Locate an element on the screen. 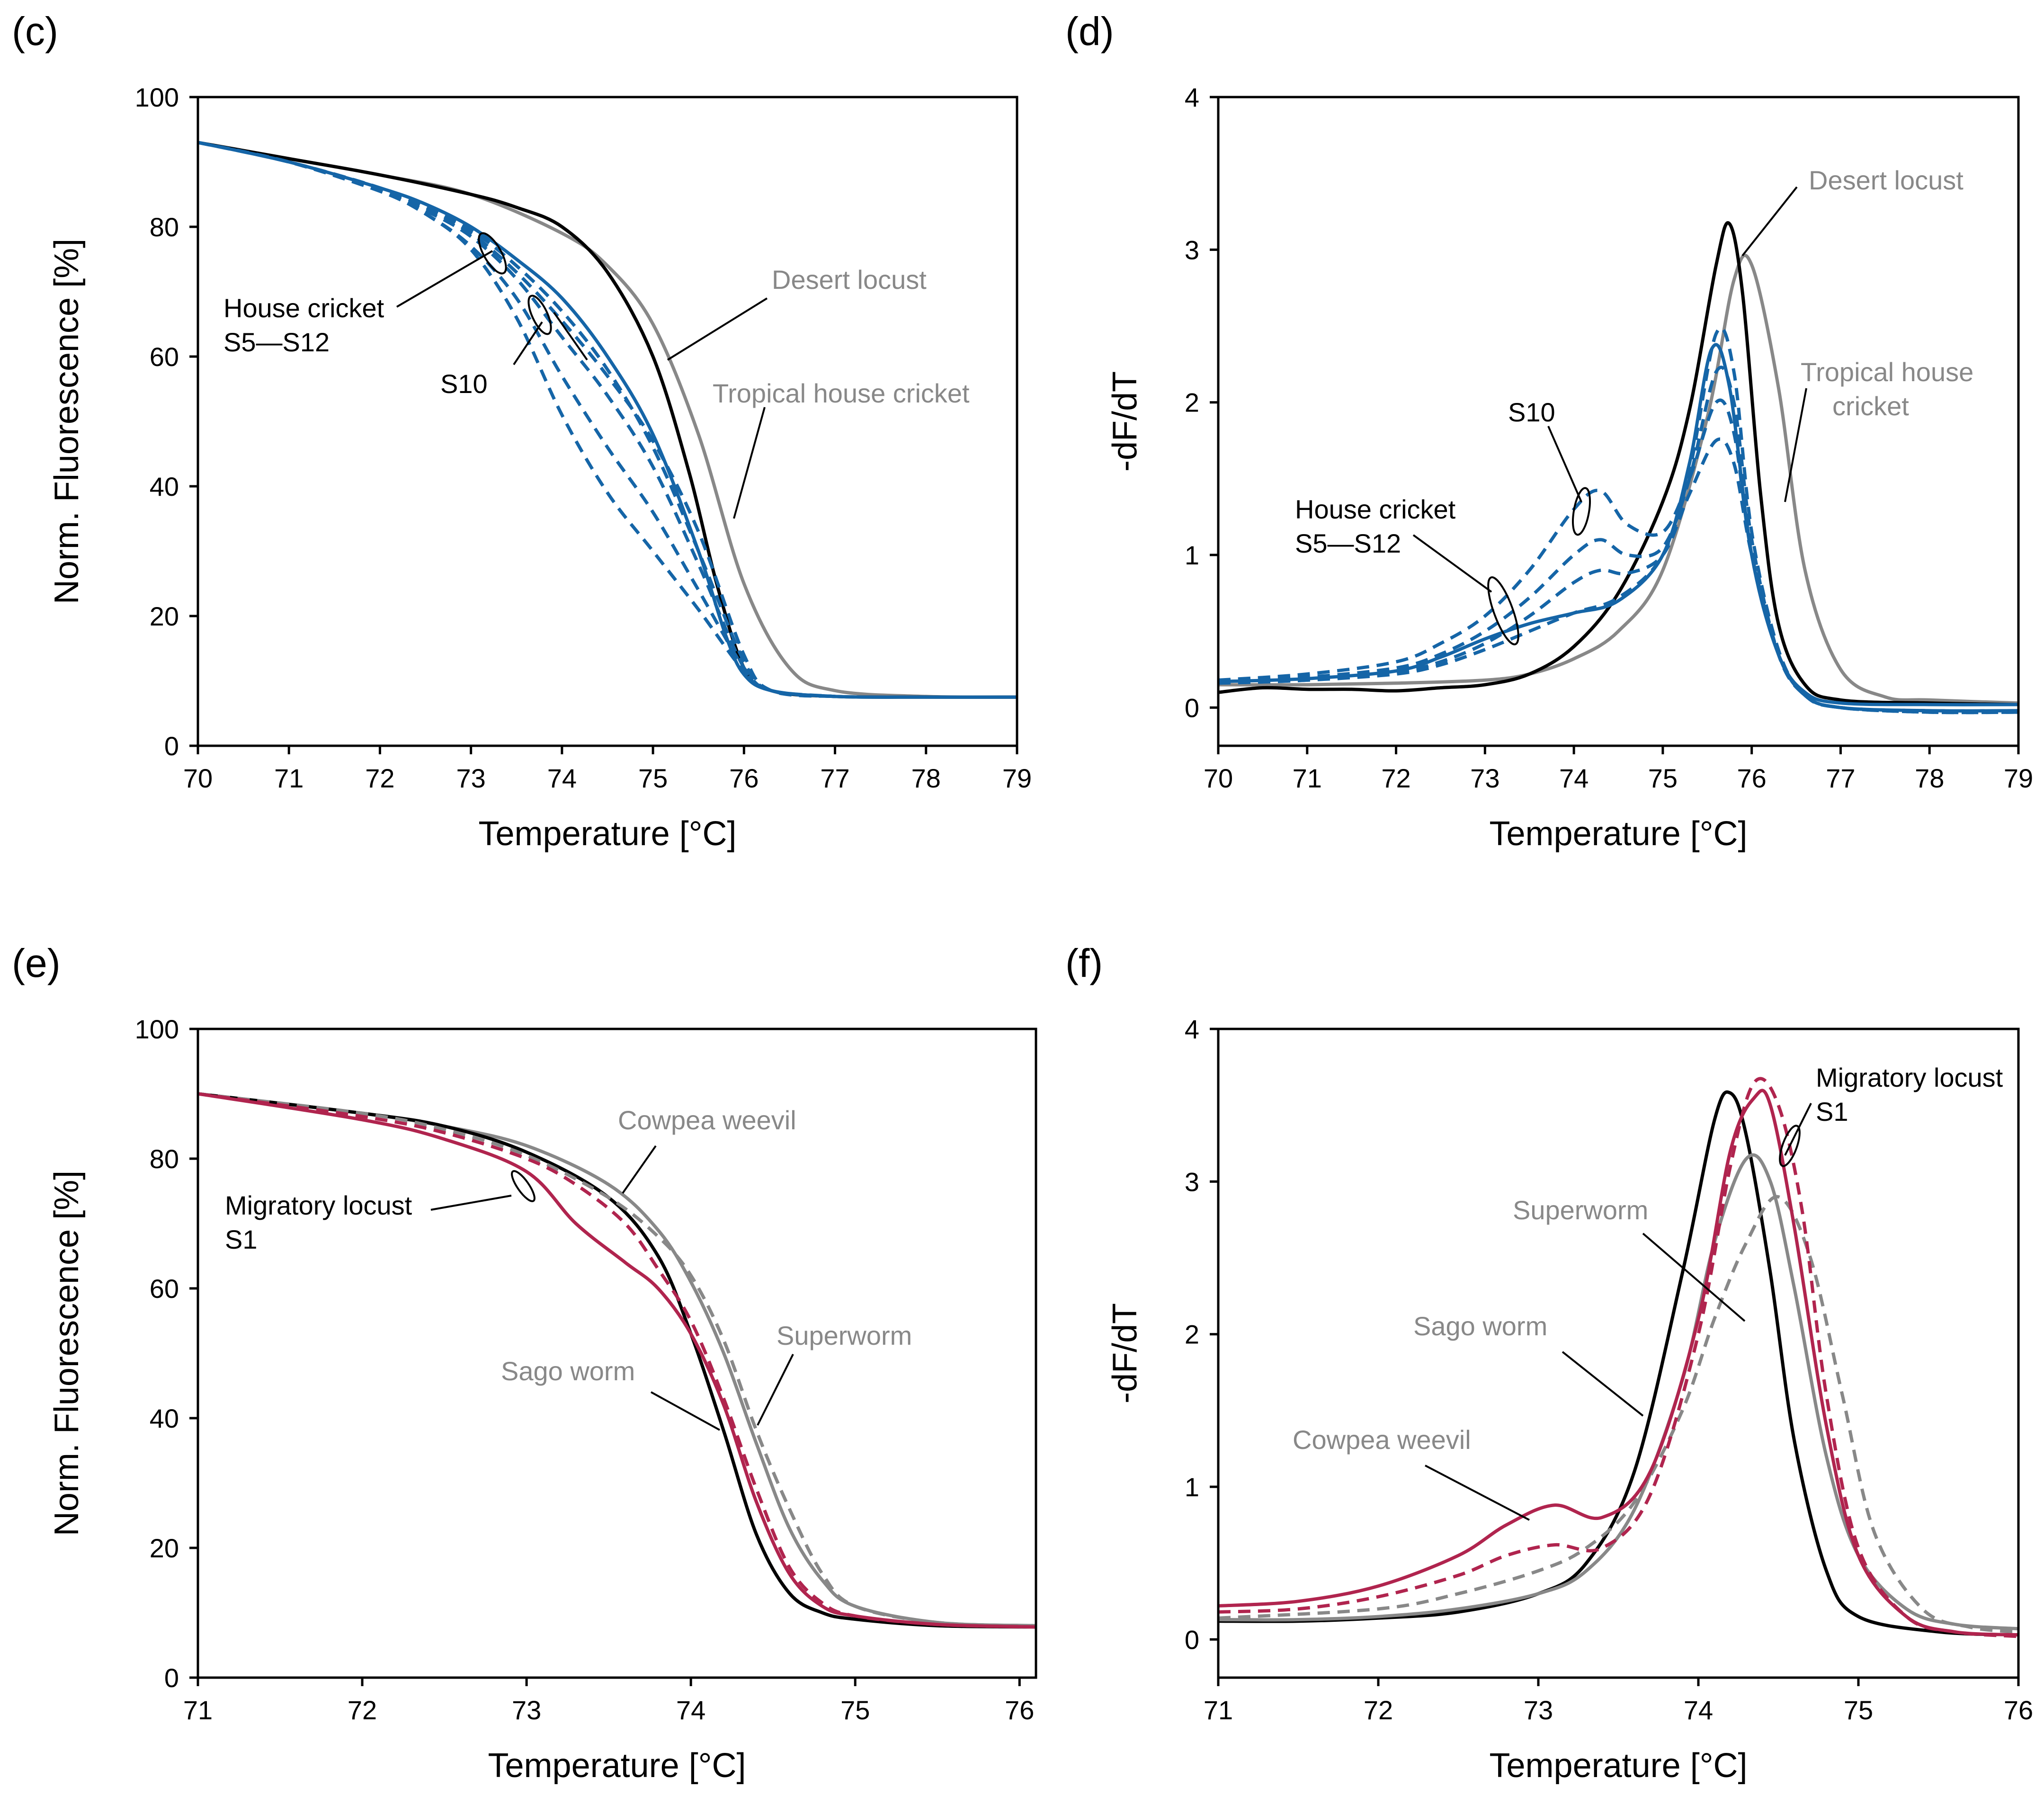 The height and width of the screenshot is (1796, 2044). annotation-label: Tropical house is located at coordinates (1887, 372).